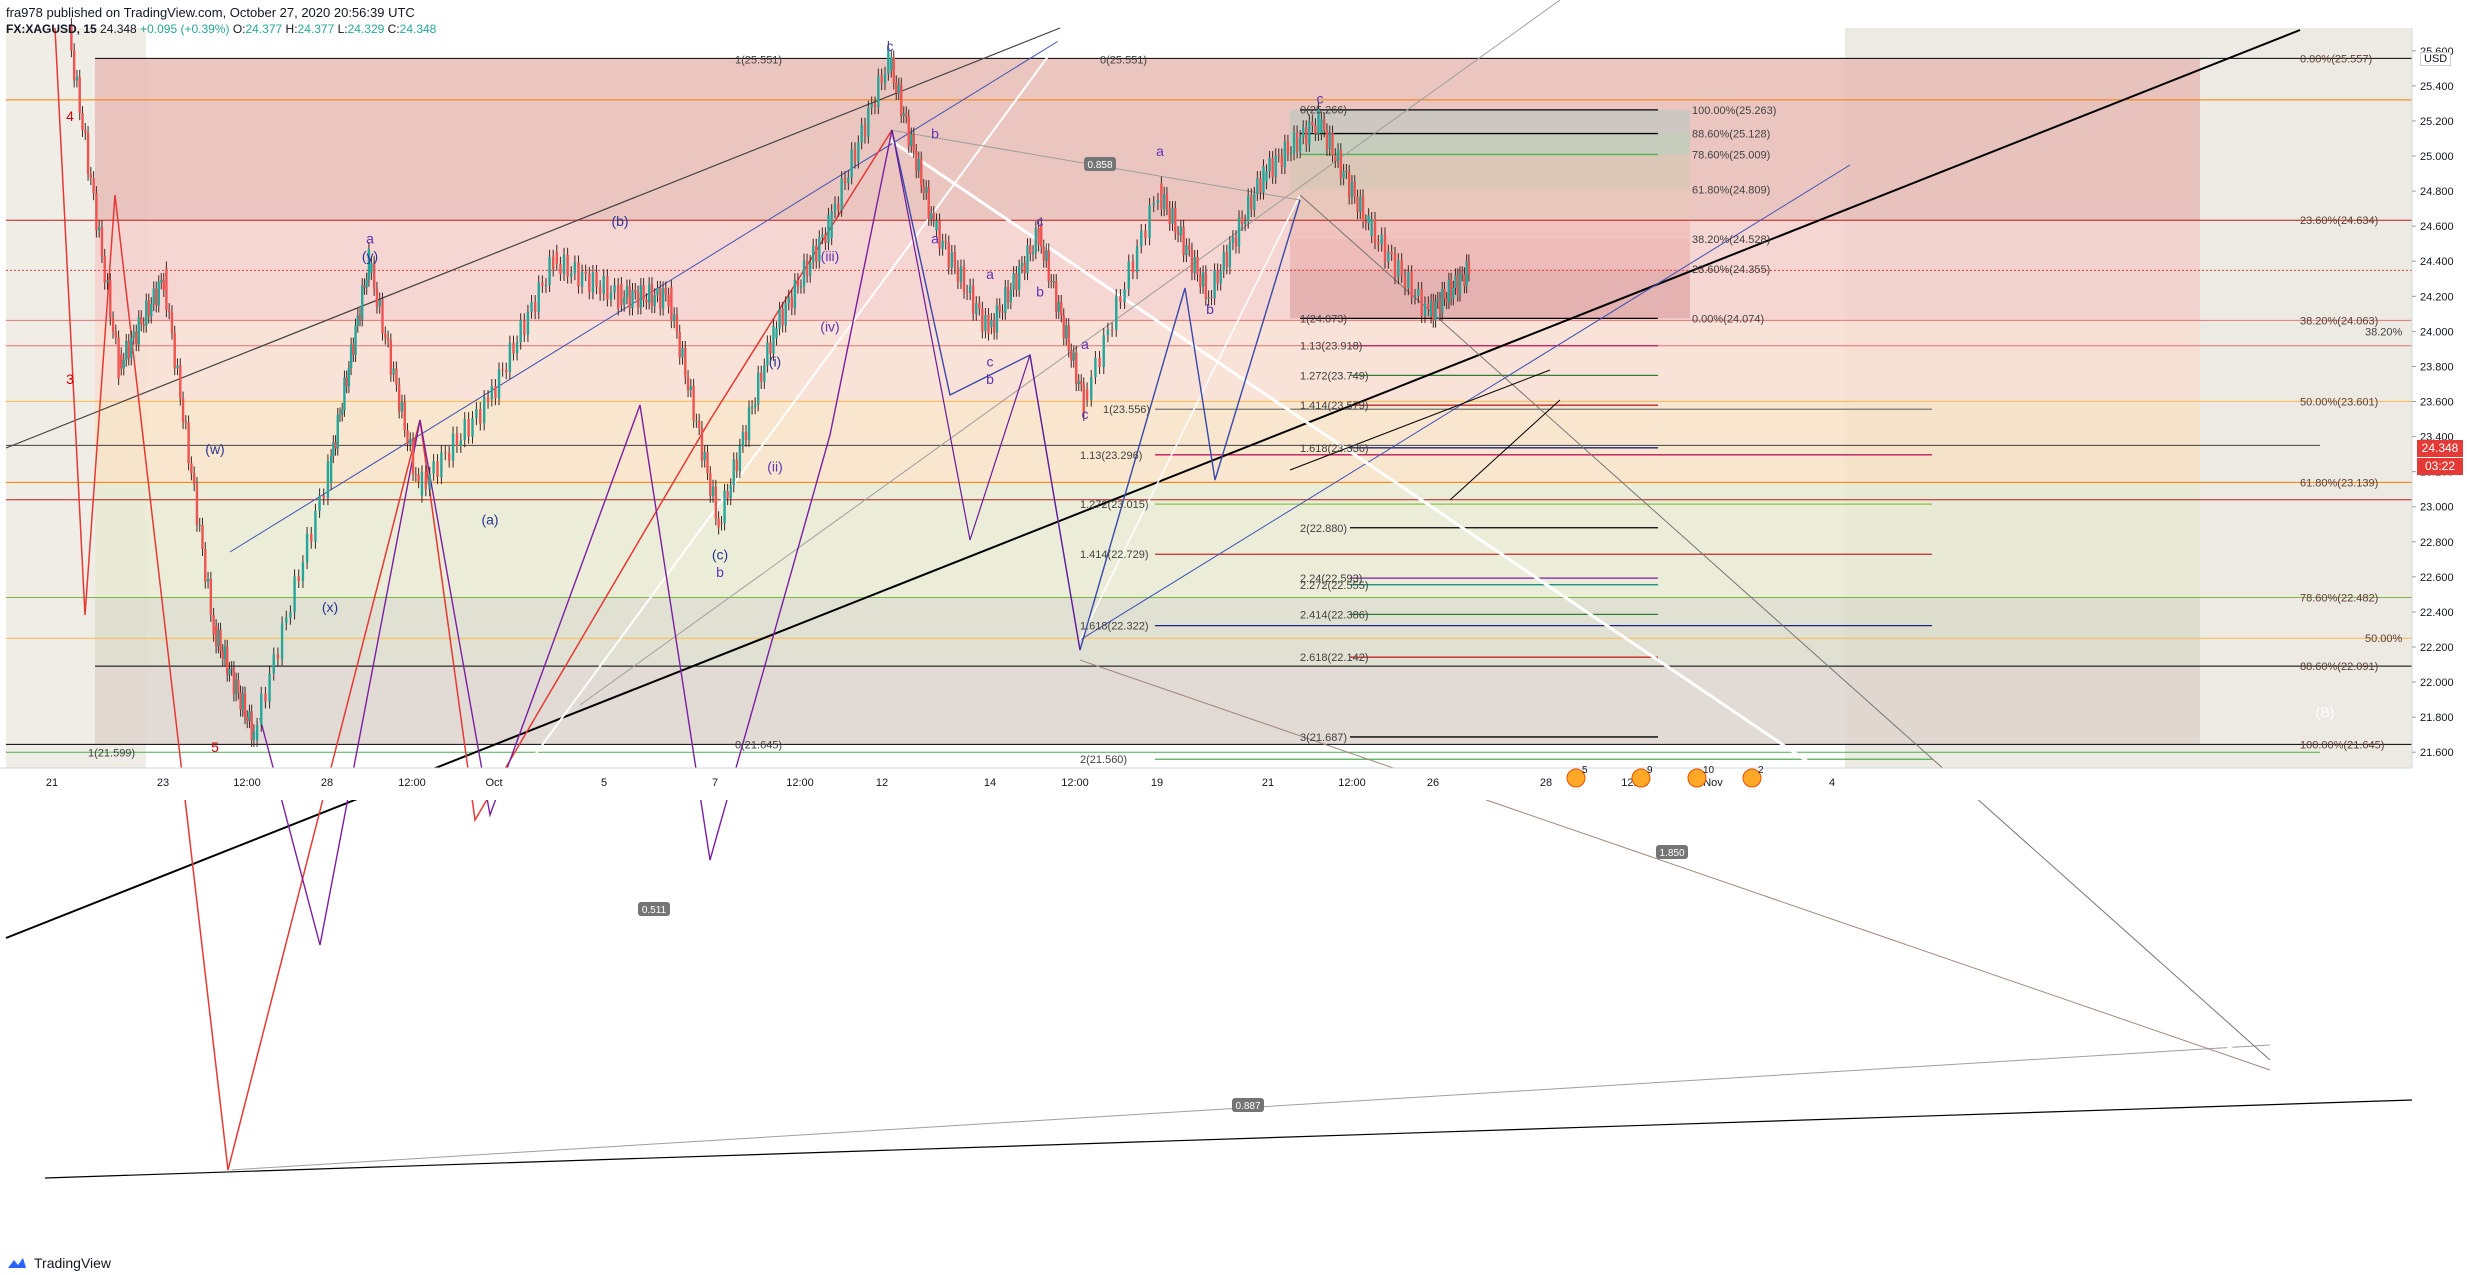  Describe the element at coordinates (758, 60) in the screenshot. I see `fib-level-label: 1(25.551)` at that location.